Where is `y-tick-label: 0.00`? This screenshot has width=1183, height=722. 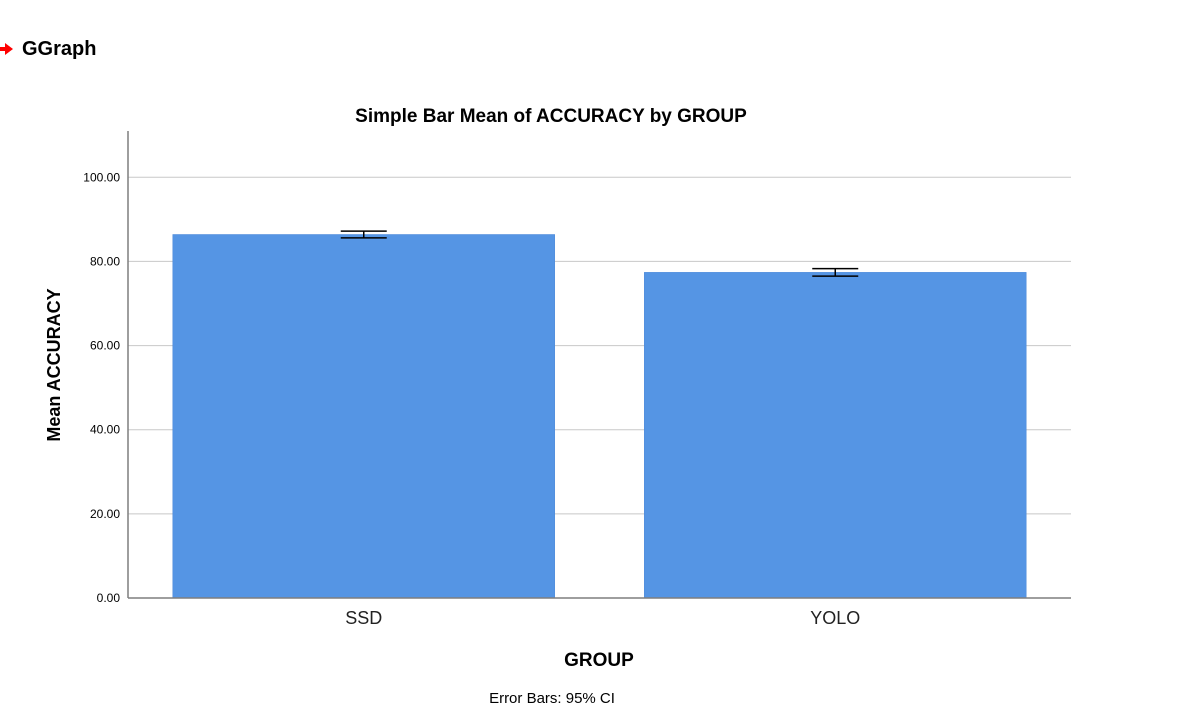 y-tick-label: 0.00 is located at coordinates (109, 598).